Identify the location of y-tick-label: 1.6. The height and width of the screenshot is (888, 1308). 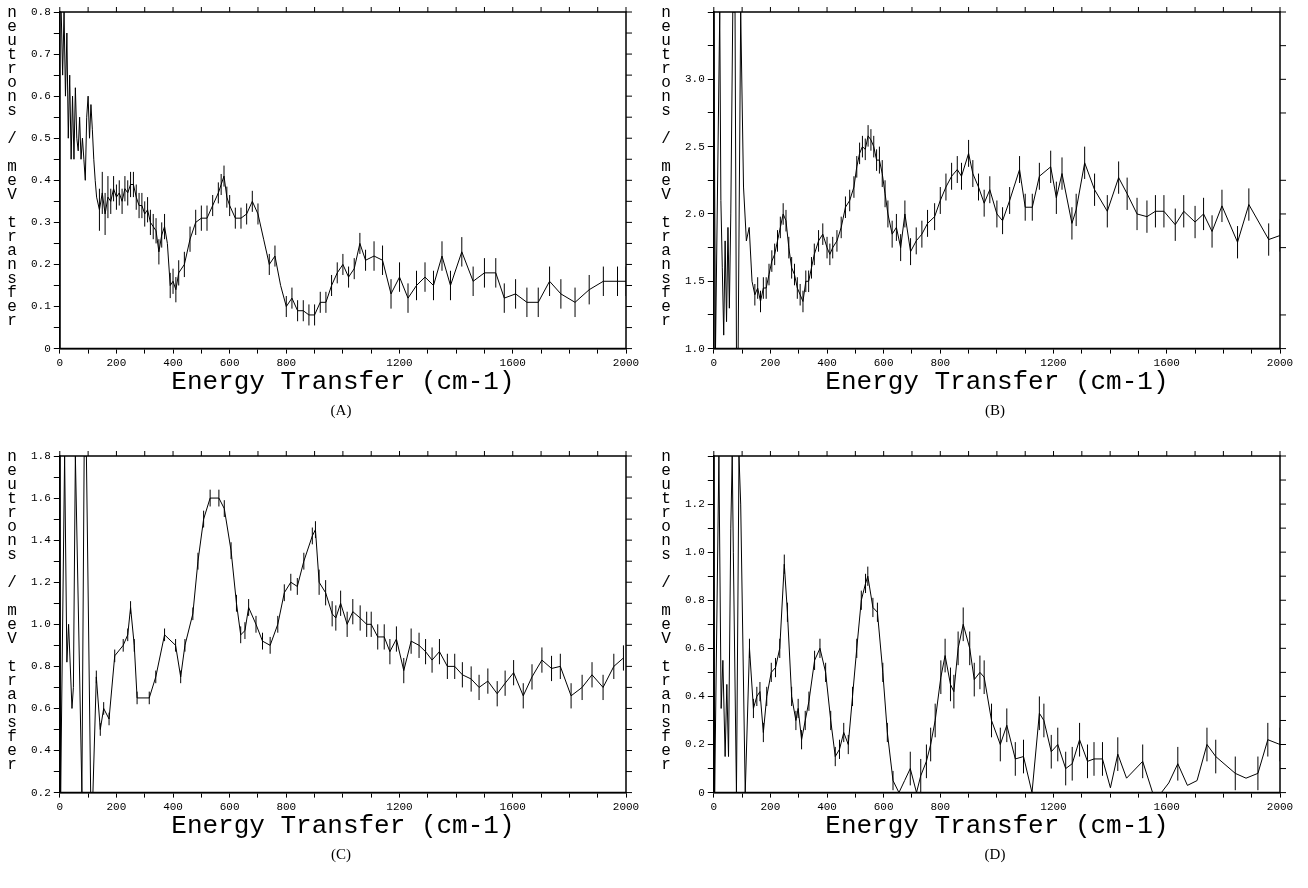
(40, 497).